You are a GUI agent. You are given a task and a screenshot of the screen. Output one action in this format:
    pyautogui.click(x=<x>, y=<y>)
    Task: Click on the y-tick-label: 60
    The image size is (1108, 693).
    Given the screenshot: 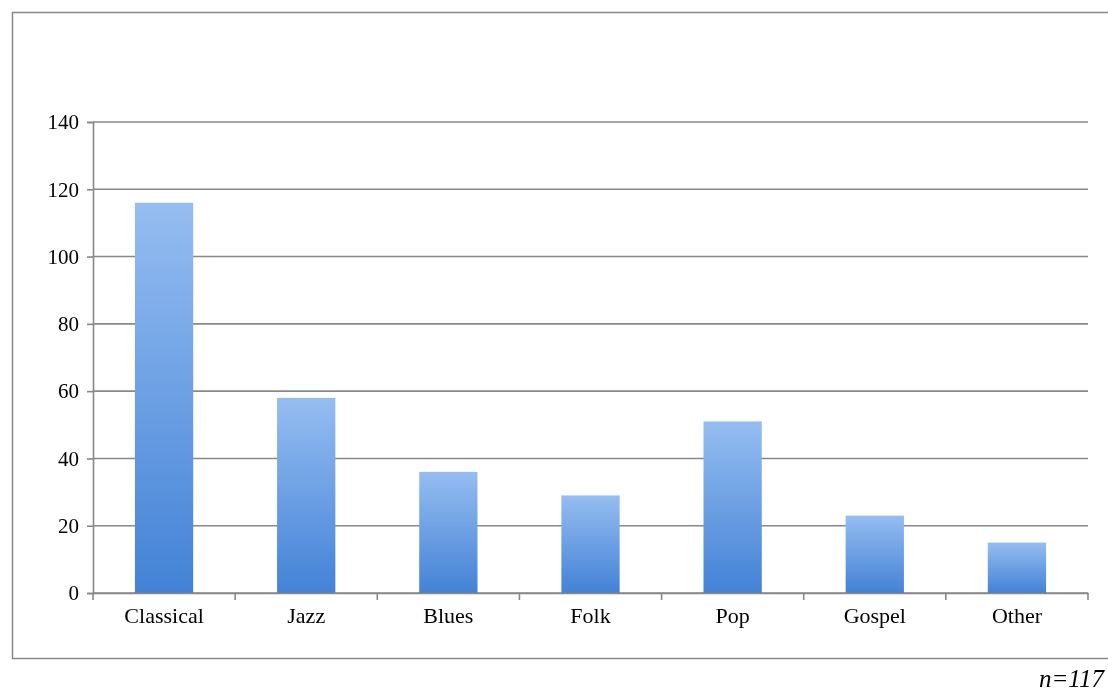 What is the action you would take?
    pyautogui.click(x=68, y=391)
    